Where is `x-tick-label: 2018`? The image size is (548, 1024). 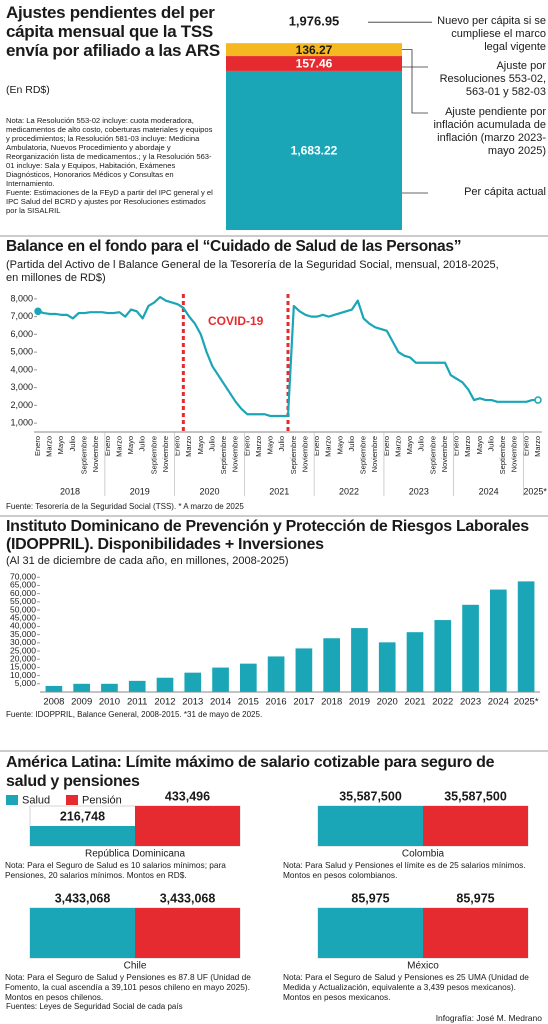
x-tick-label: 2018 is located at coordinates (331, 702).